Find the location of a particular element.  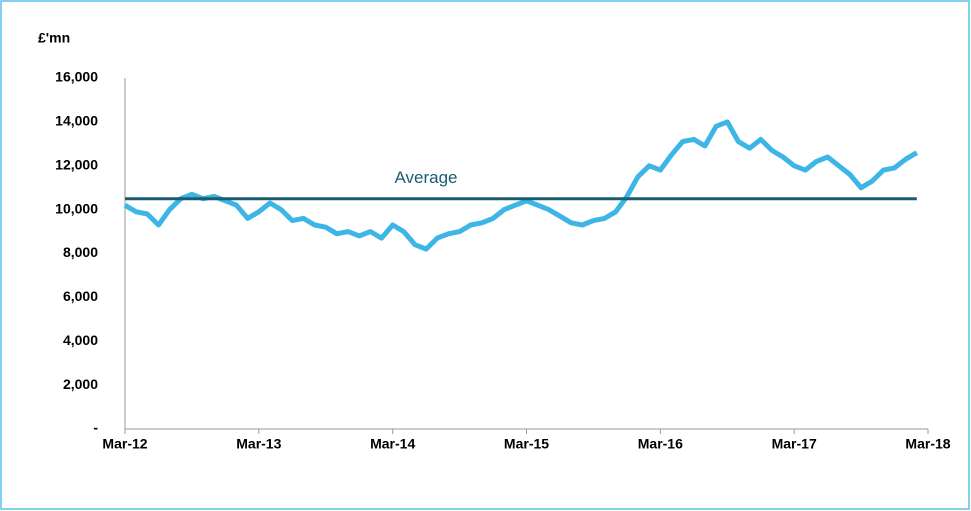

y-tick-label: 14,000 is located at coordinates (76, 121).